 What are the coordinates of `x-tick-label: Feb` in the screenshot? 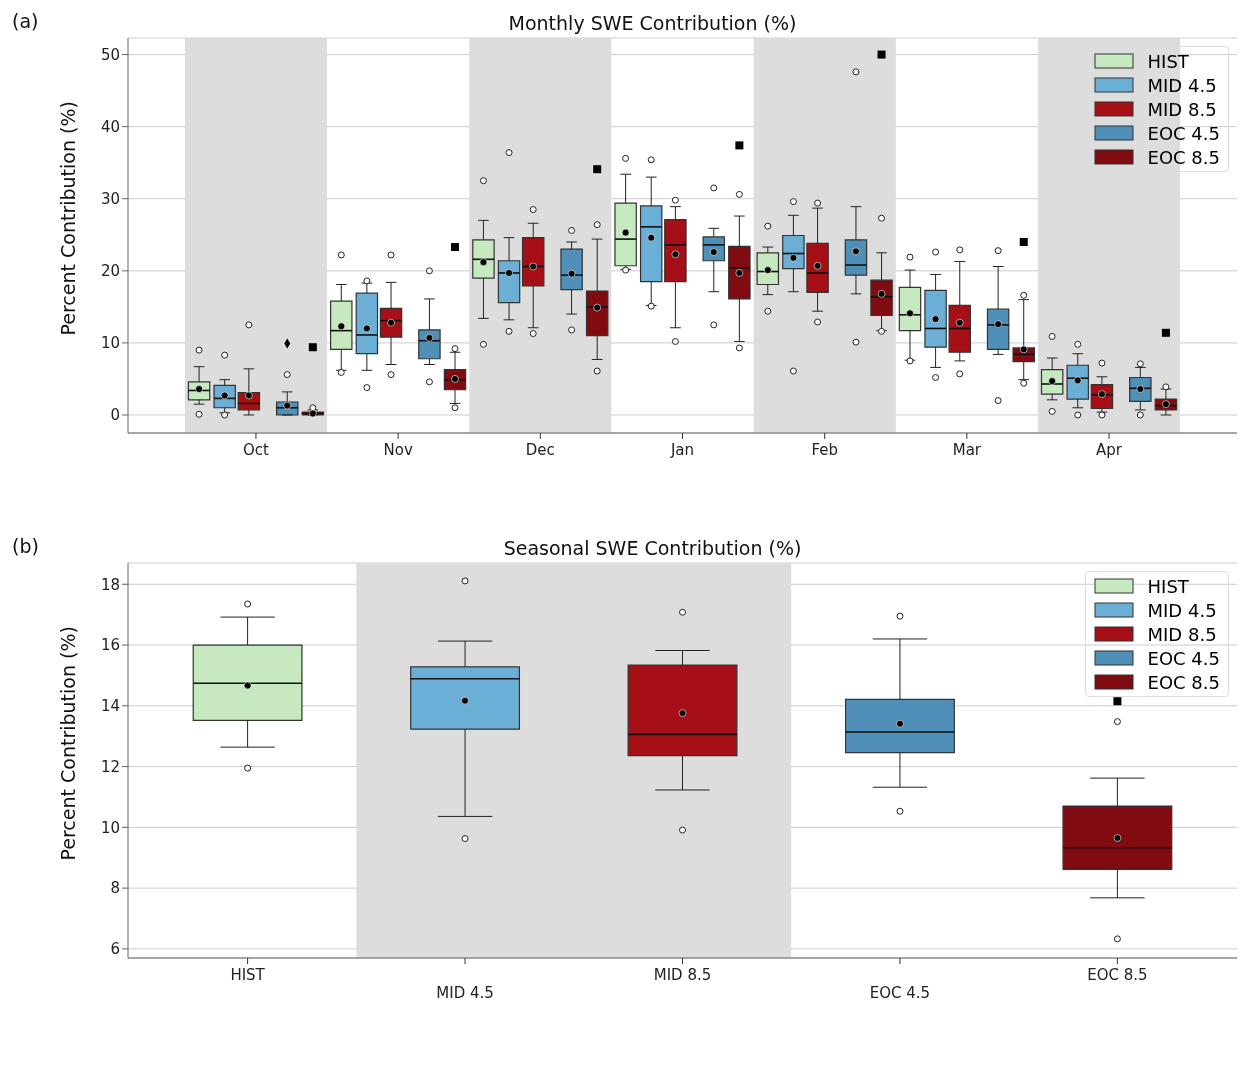 It's located at (824, 450).